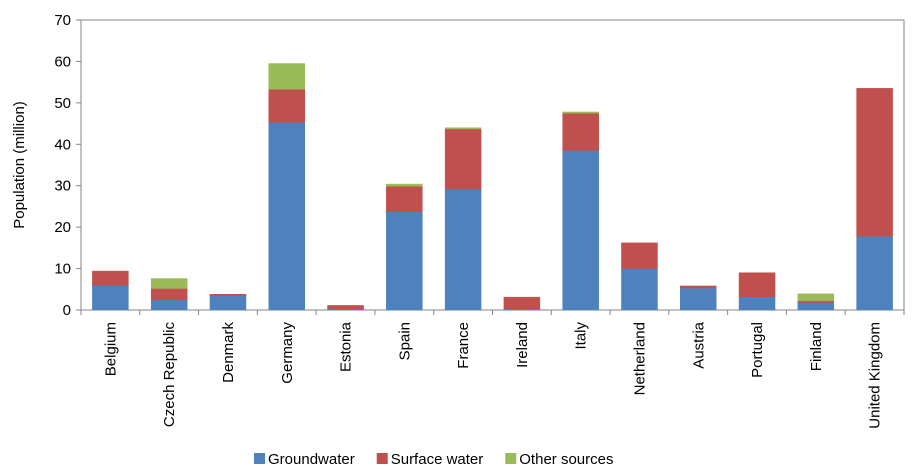  Describe the element at coordinates (169, 375) in the screenshot. I see `x-category-label: Czech Republic` at that location.